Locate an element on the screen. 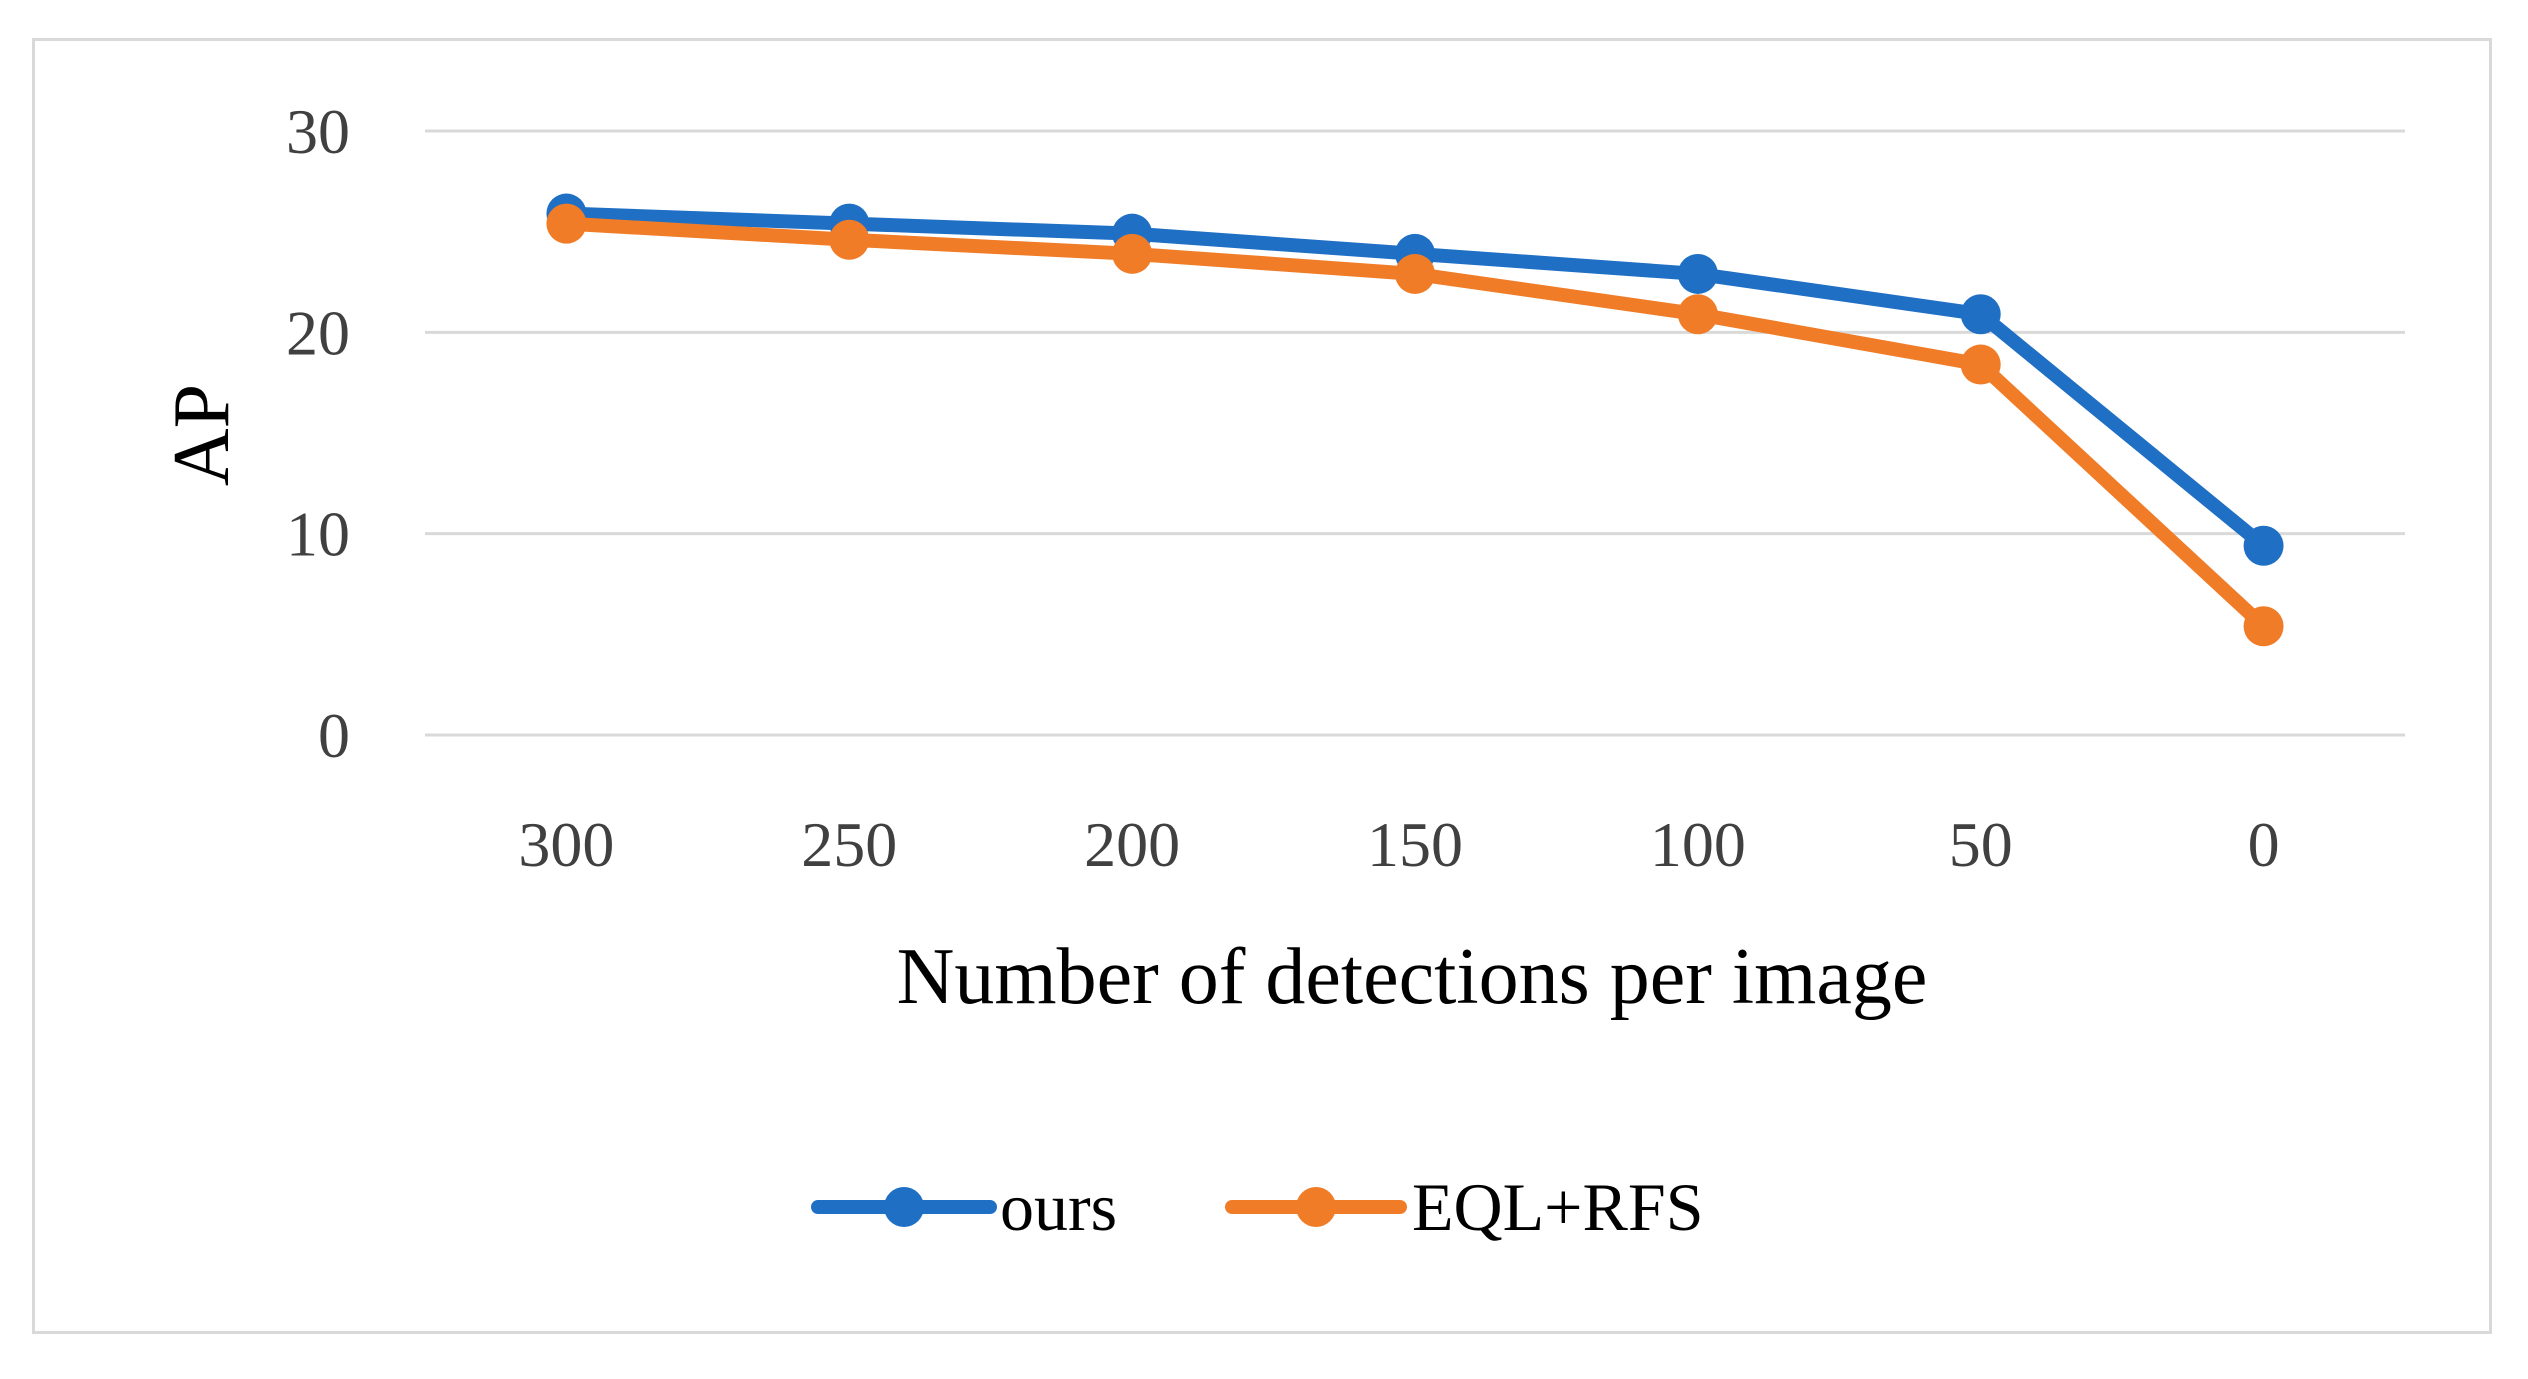  x-axis-title: Number of detections per image is located at coordinates (1412, 977).